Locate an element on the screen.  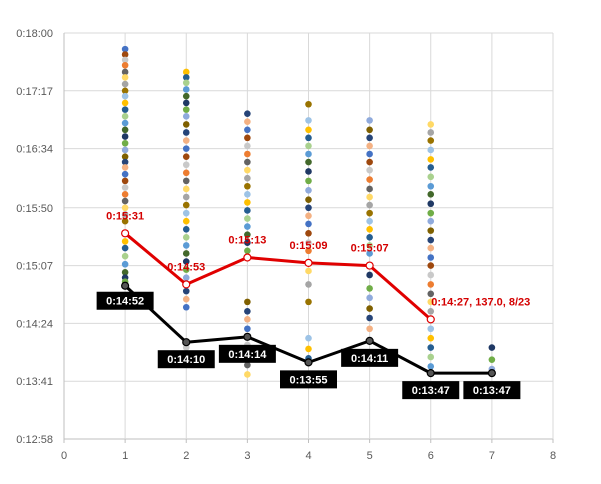
red-series-line is located at coordinates (278, 276).